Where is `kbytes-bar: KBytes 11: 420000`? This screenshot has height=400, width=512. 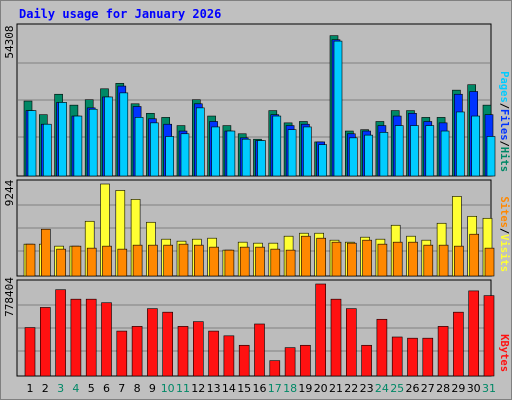
kbytes-bar: KBytes 11: 420000 is located at coordinates (183, 351).